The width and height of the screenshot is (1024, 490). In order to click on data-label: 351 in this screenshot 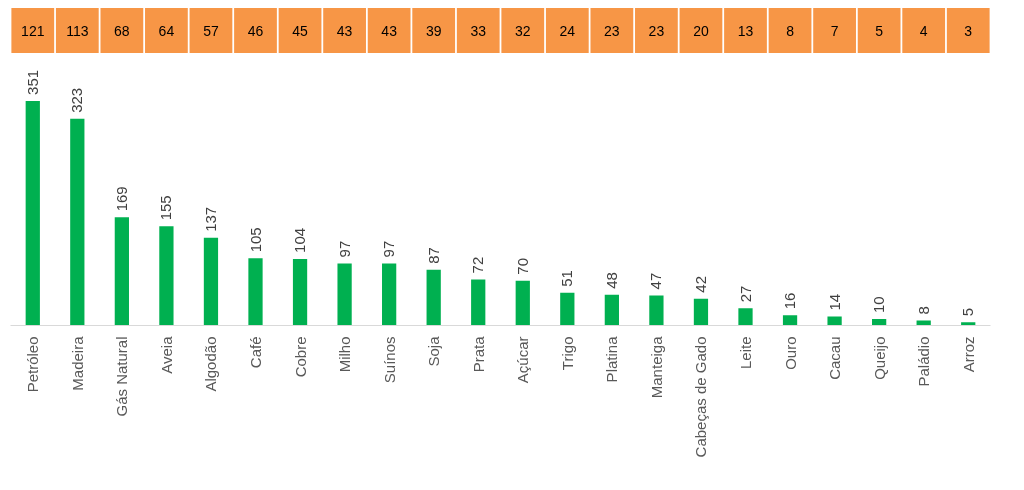, I will do `click(32, 82)`.